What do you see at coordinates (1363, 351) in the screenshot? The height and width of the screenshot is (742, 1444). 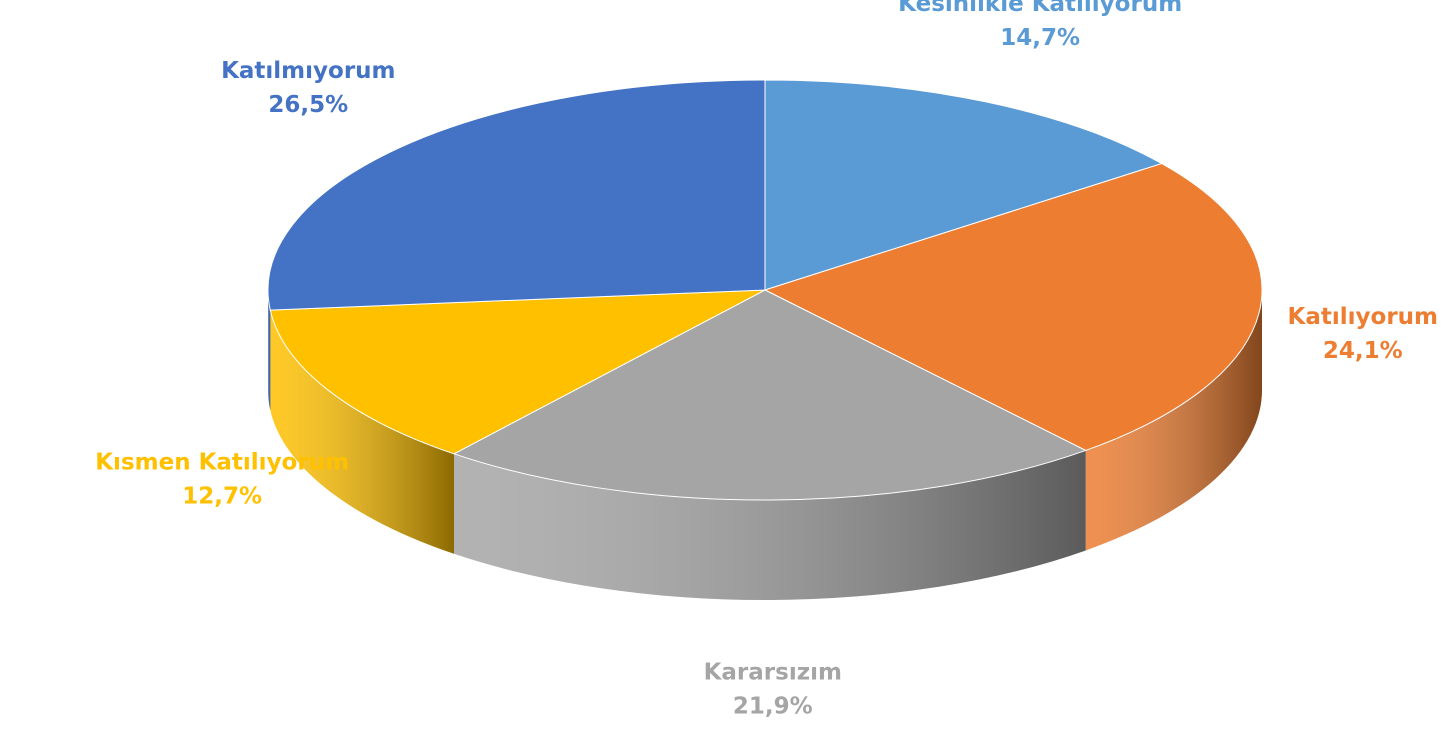 I see `slice-value-label: 24,1%` at bounding box center [1363, 351].